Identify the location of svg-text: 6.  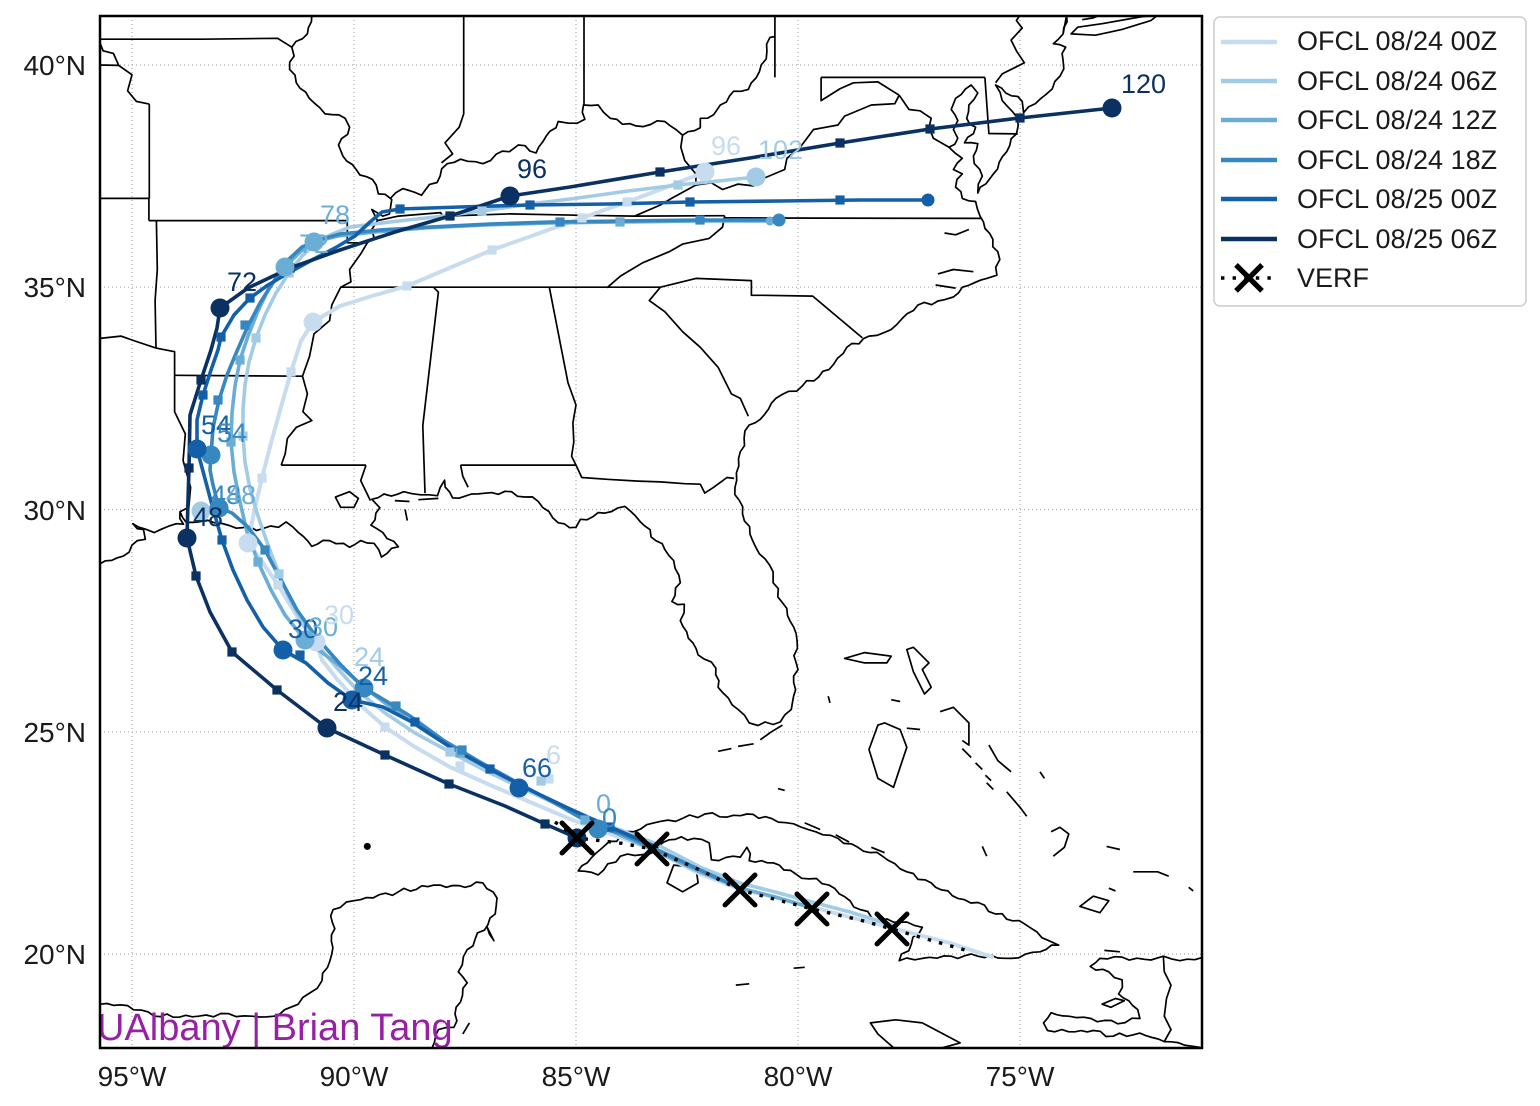
(553, 755).